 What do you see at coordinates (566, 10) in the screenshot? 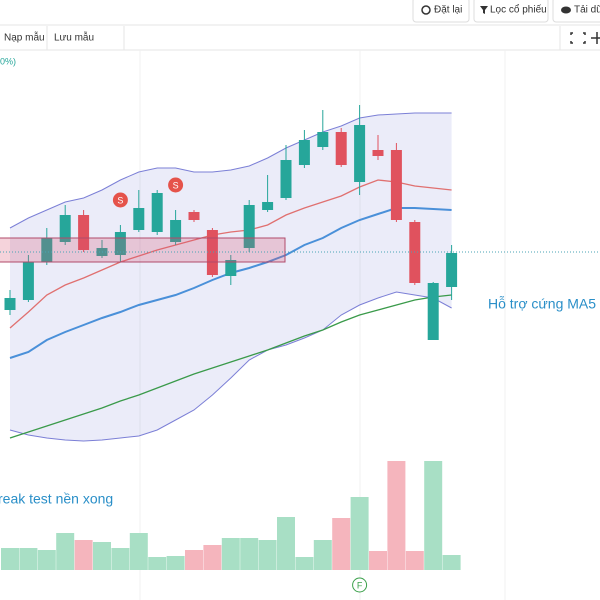
I see `cloud-icon` at bounding box center [566, 10].